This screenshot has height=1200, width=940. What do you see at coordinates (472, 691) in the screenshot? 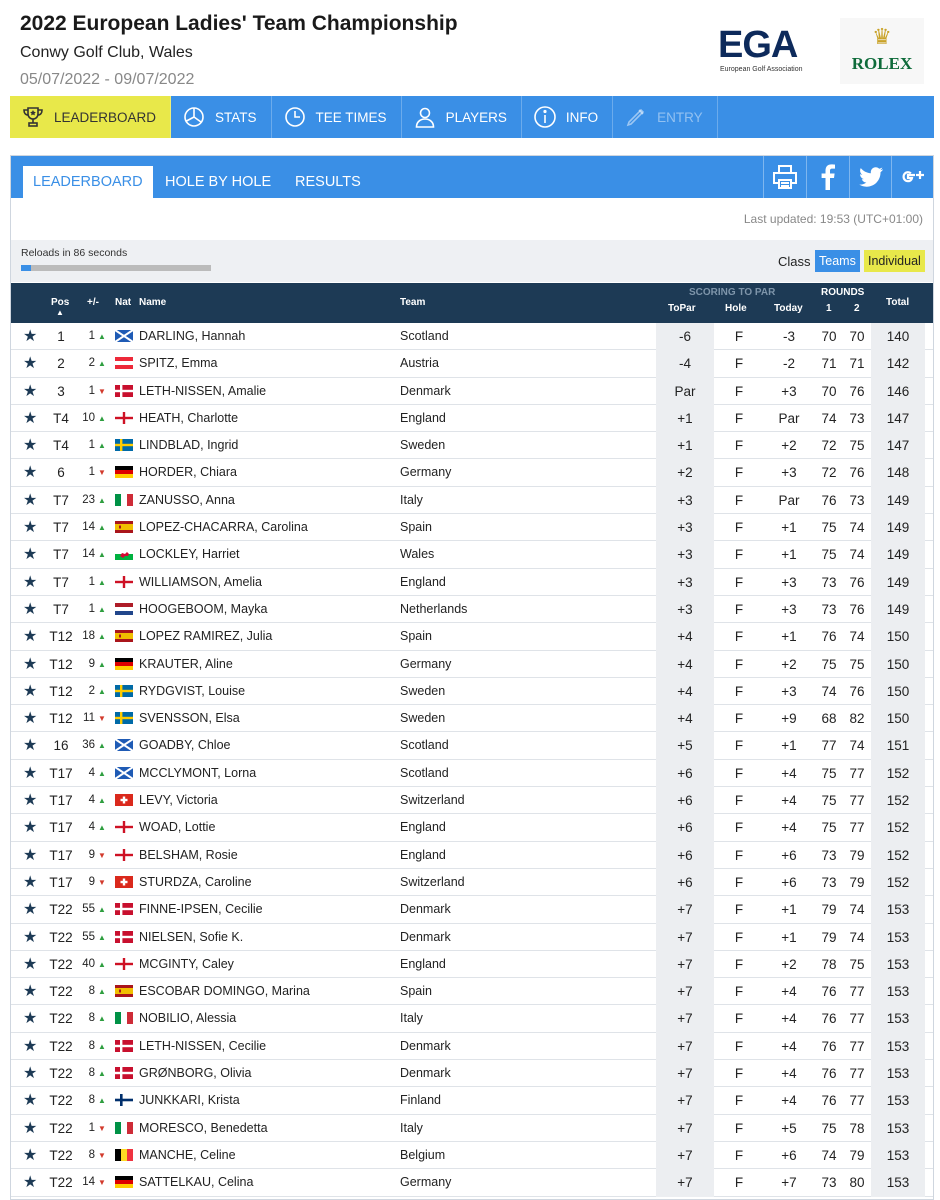
I see `table-row: ★ T12 2 ▲ RYDGVIST, Louise Sweden +4 F +3 74 76 150` at bounding box center [472, 691].